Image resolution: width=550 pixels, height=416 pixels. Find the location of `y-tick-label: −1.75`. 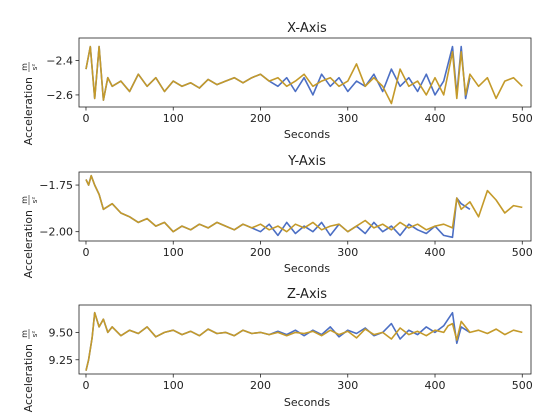

y-tick-label: −1.75 is located at coordinates (56, 185).